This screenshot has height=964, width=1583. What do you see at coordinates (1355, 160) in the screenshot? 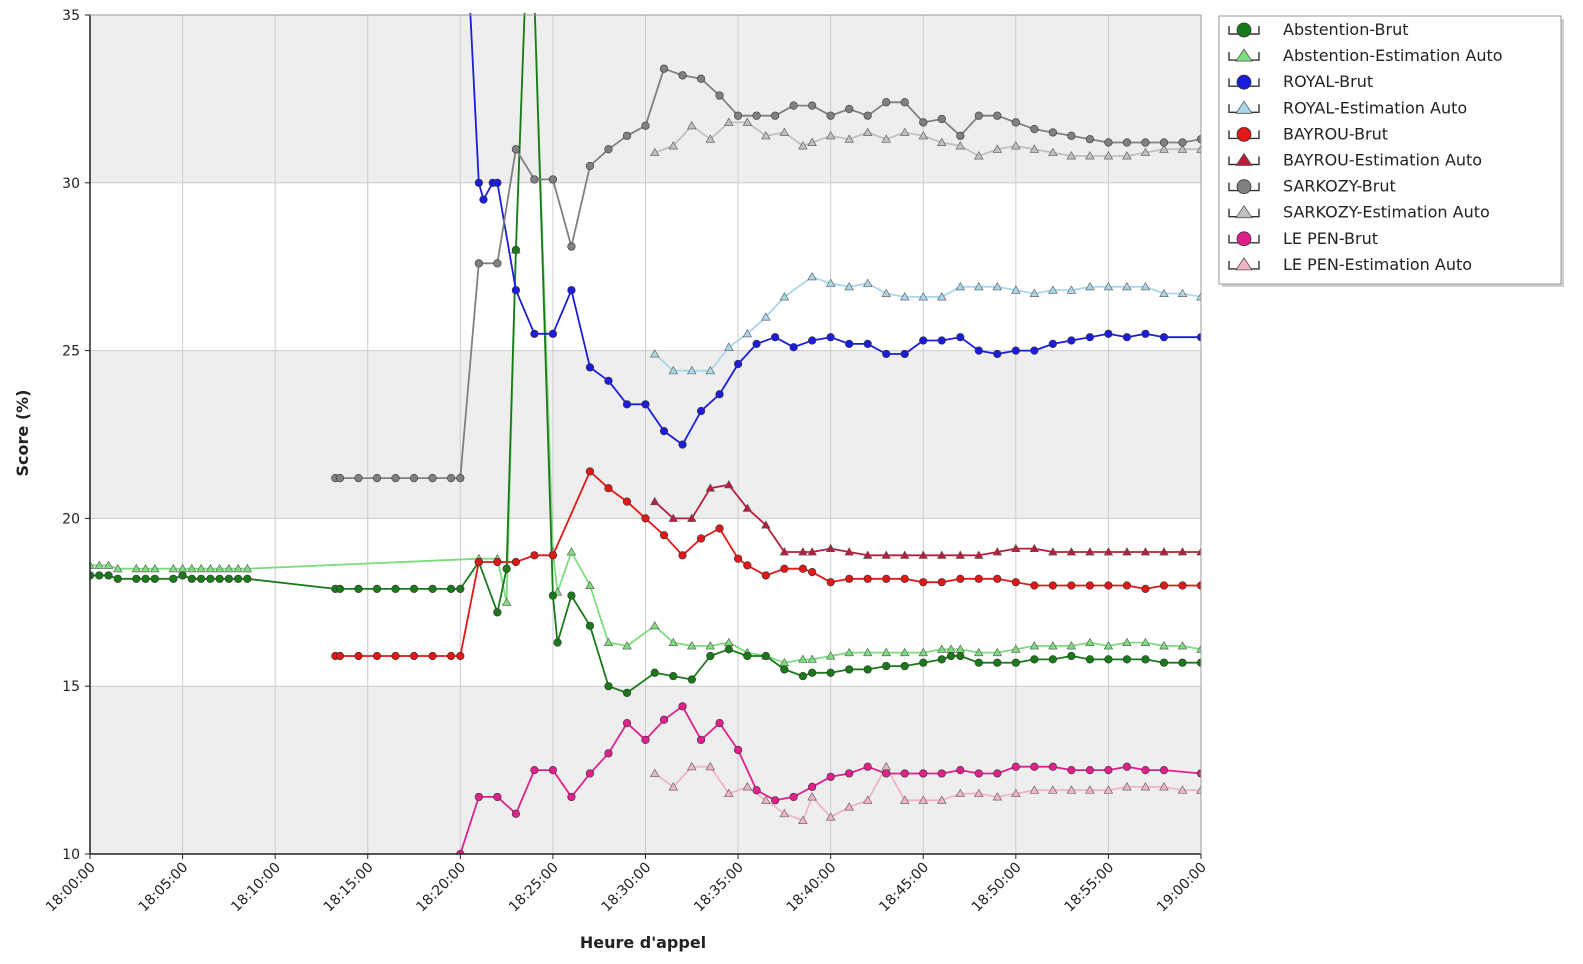
I see `legend-item: BAYROU-Estimation Auto` at bounding box center [1355, 160].